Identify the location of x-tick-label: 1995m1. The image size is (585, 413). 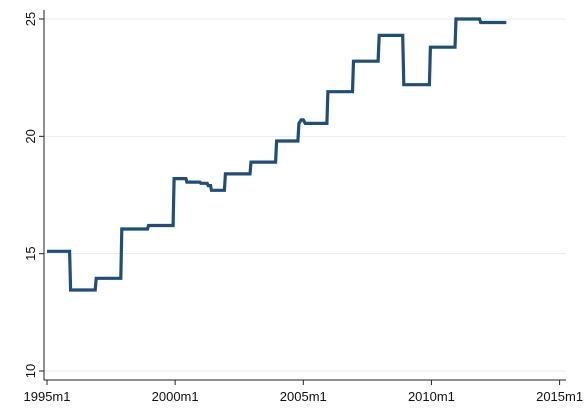
(47, 396).